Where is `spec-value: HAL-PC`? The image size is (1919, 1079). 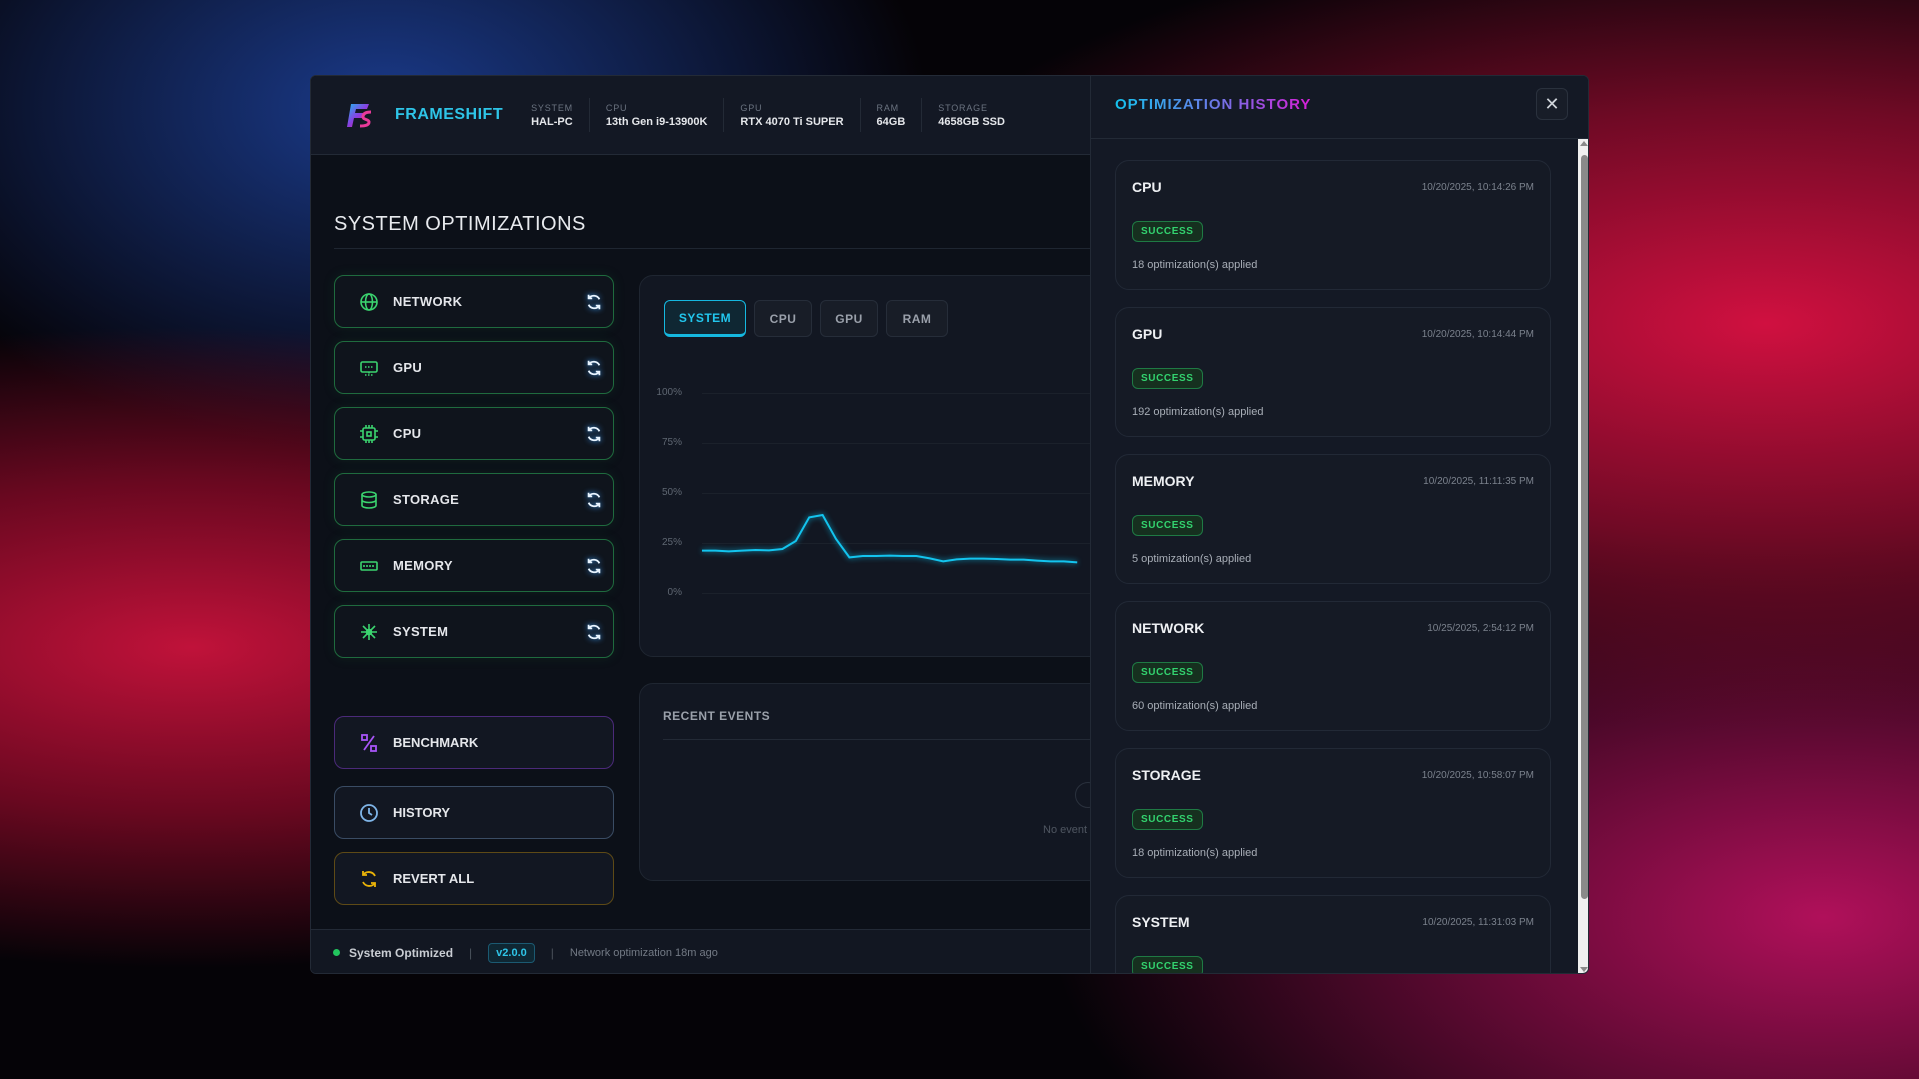 spec-value: HAL-PC is located at coordinates (552, 121).